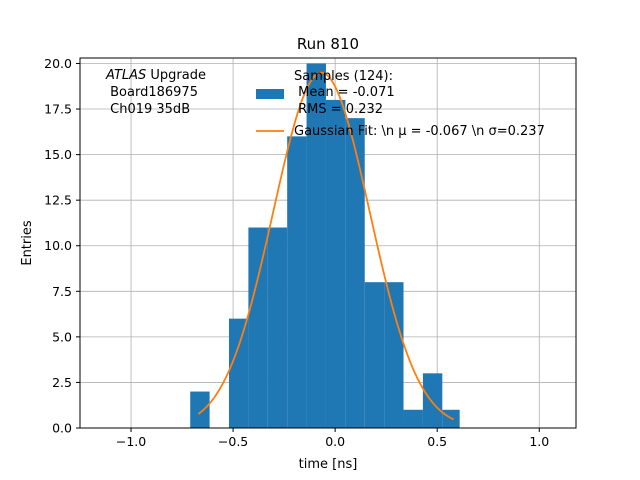  I want to click on y-tick-label: 20.0, so click(58, 63).